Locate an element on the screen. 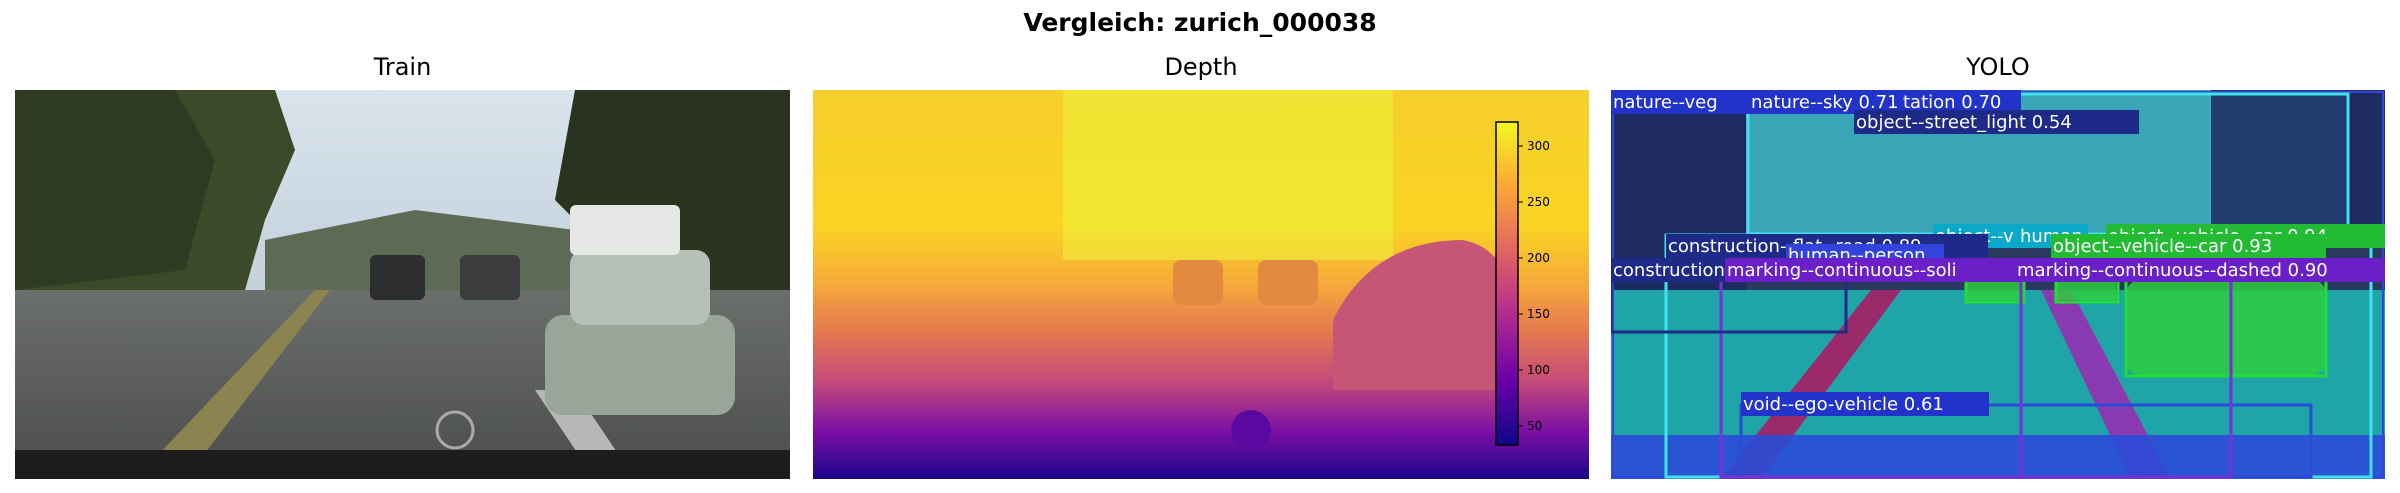  label-car-2: object--vehicle--car 0.93 is located at coordinates (2162, 246).